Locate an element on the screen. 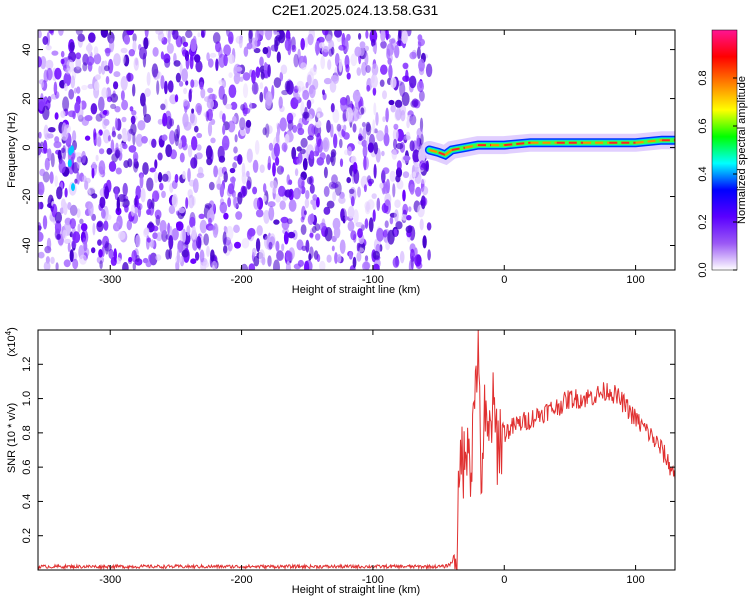 The height and width of the screenshot is (600, 750). x-tick-label: -300 is located at coordinates (110, 580).